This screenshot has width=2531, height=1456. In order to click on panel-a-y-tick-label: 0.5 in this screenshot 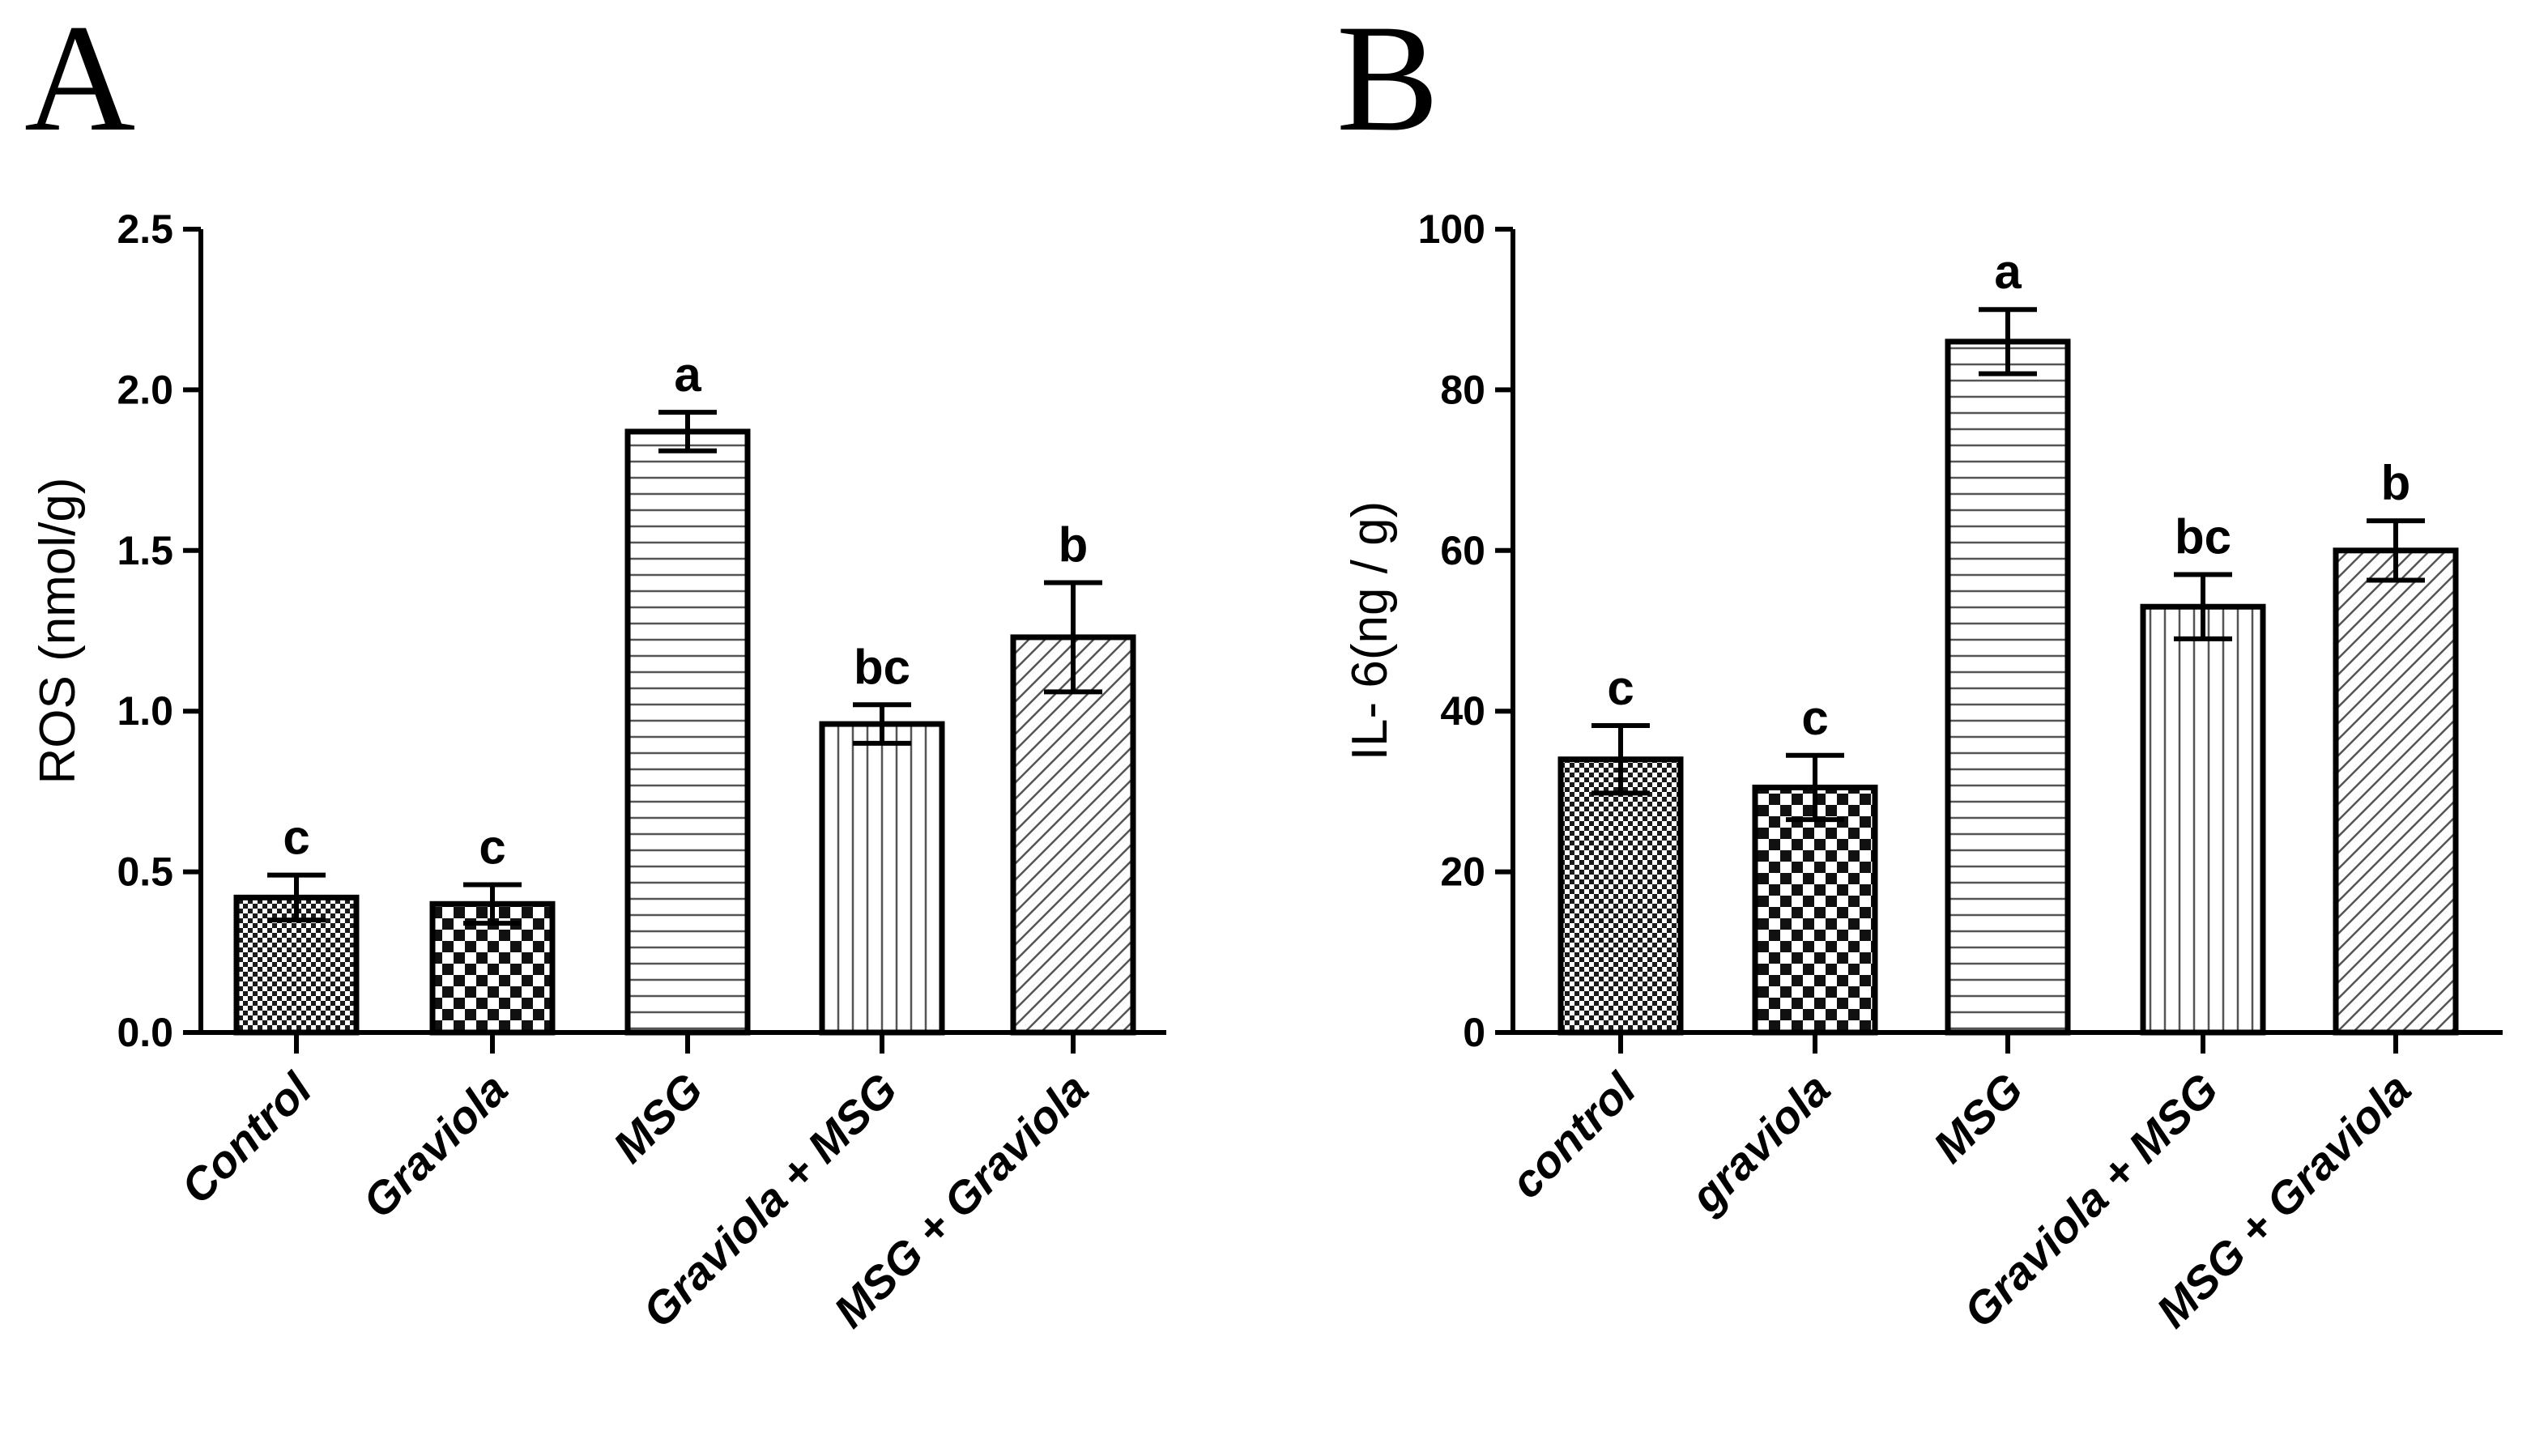, I will do `click(145, 872)`.